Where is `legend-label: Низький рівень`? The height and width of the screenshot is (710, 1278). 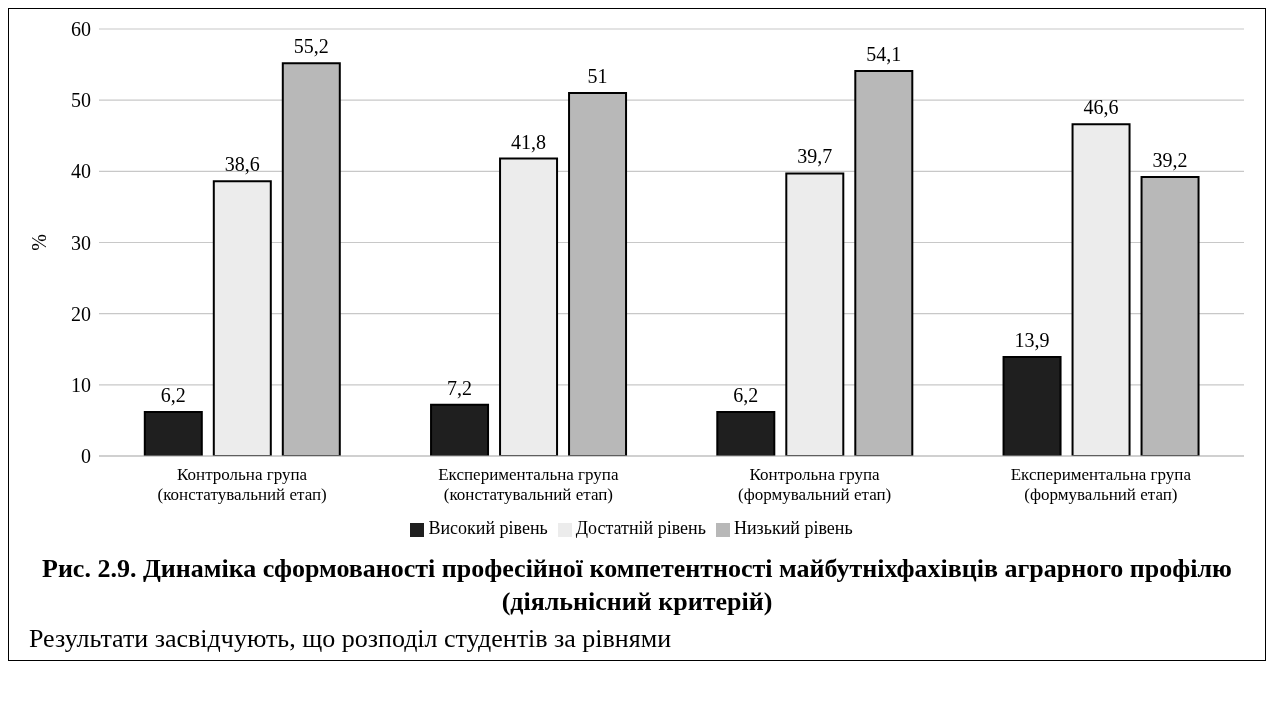
legend-label: Низький рівень is located at coordinates (793, 528).